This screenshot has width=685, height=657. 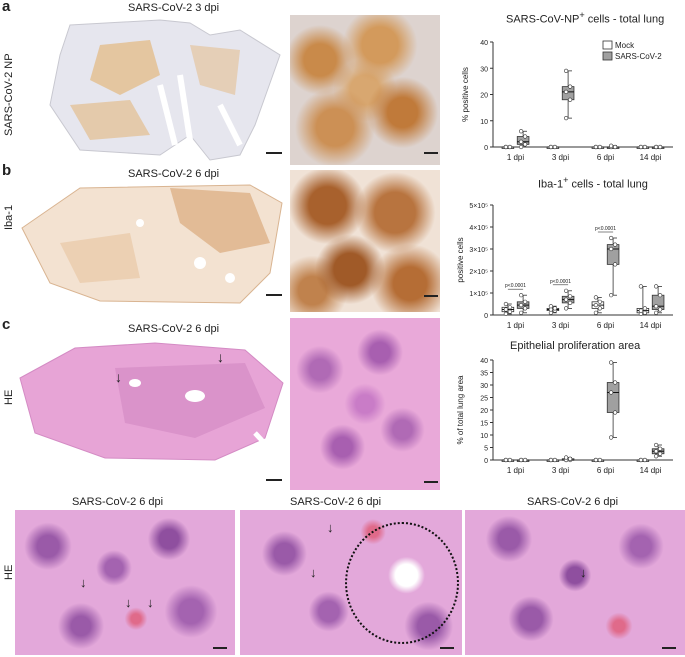 I want to click on lung-section-np-image, so click(x=162, y=90).